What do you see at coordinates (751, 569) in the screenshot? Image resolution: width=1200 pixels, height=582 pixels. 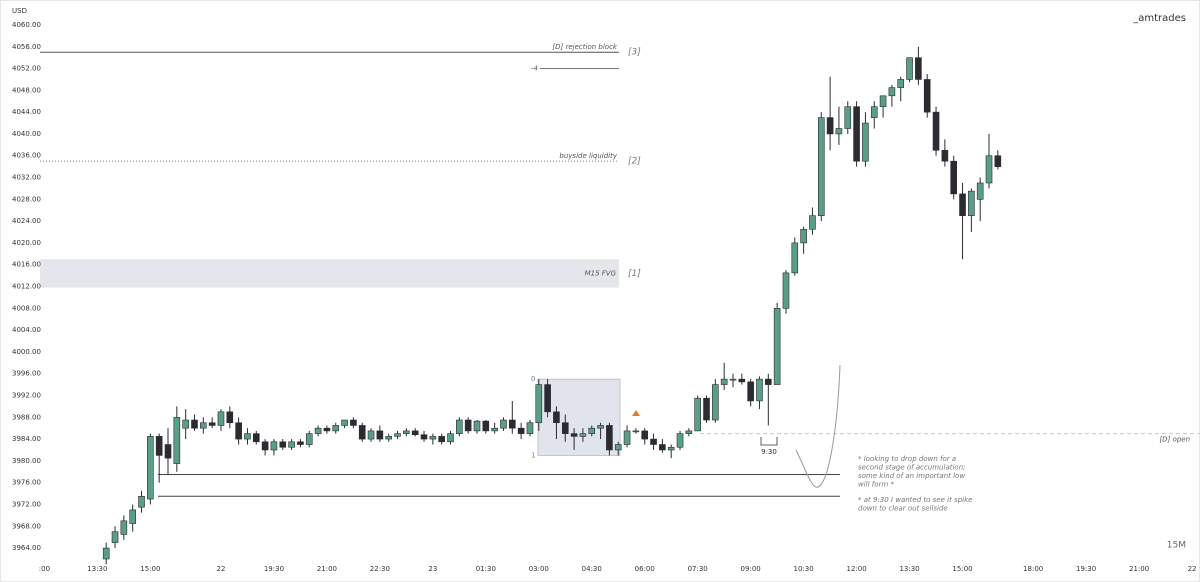 I see `x-tick-label: 09:00` at bounding box center [751, 569].